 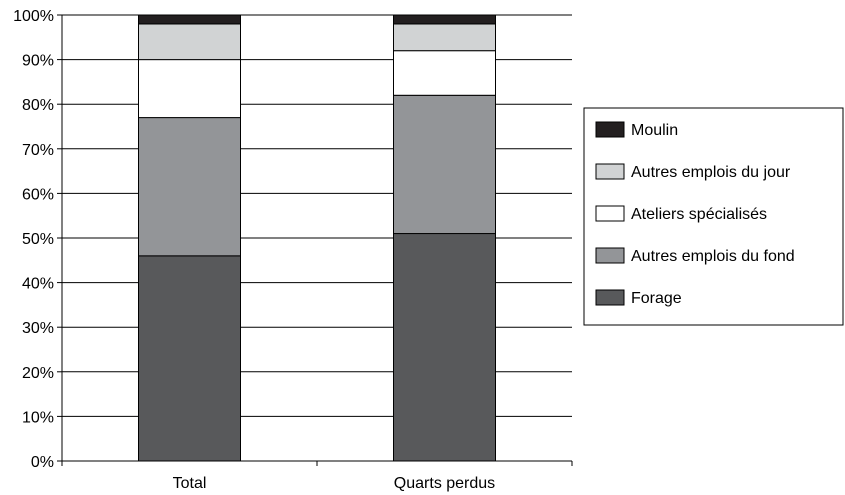 I want to click on legend-label: Autres emplois du jour, so click(x=711, y=172).